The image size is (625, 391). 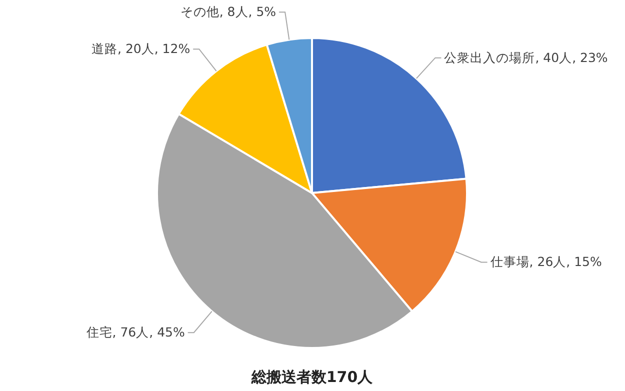 I want to click on slice-label: 仕事場, 26人, 15%, so click(x=545, y=262).